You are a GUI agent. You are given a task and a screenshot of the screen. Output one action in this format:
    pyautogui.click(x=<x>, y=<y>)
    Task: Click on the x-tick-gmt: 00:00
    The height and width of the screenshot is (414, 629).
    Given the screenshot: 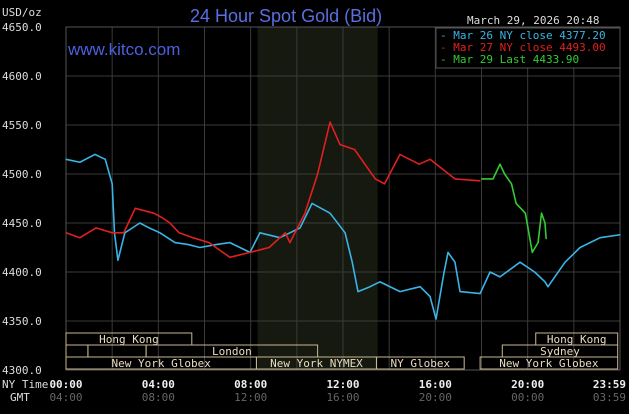 What is the action you would take?
    pyautogui.click(x=527, y=397)
    